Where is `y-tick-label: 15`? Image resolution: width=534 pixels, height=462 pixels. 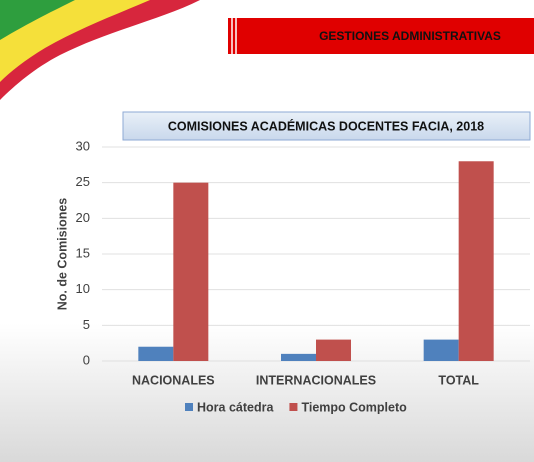 y-tick-label: 15 is located at coordinates (83, 252).